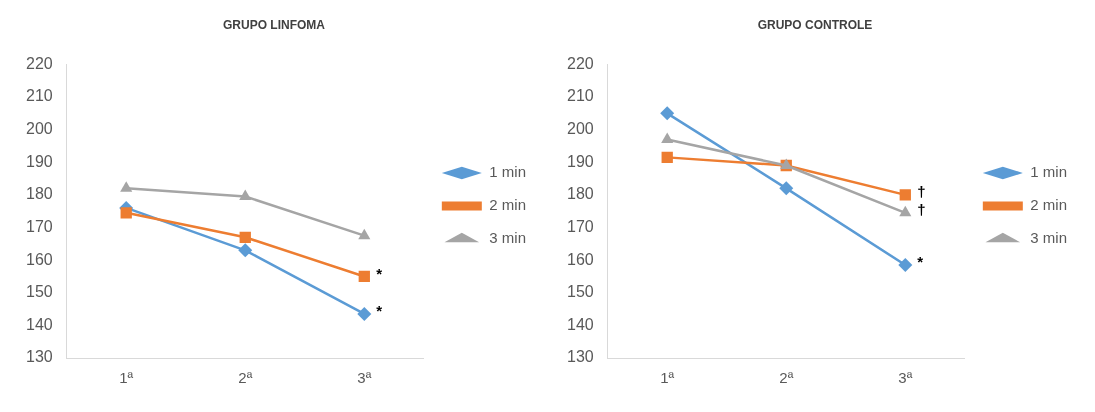 This screenshot has width=1095, height=412. Describe the element at coordinates (274, 24) in the screenshot. I see `chart-title: GRUPO LINFOMA` at that location.